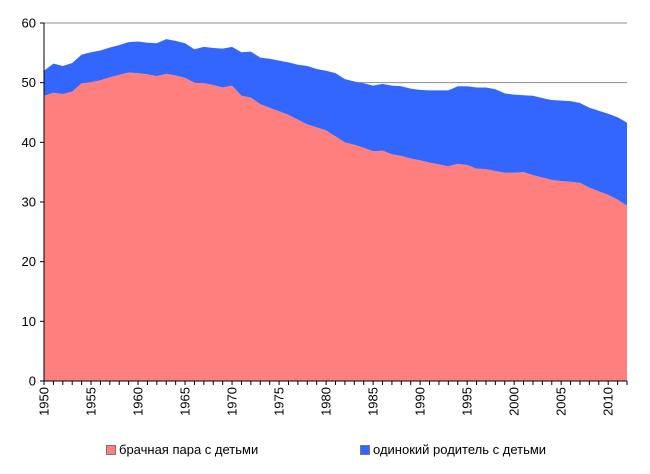 This screenshot has width=650, height=474. What do you see at coordinates (44, 401) in the screenshot?
I see `x-tick-label-1950: 1950` at bounding box center [44, 401].